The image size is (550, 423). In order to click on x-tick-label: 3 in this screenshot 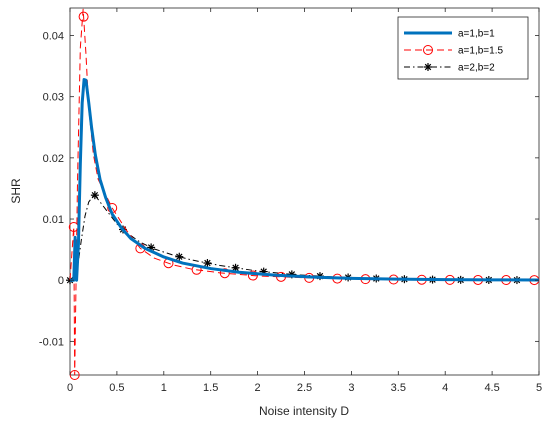, I will do `click(351, 388)`.